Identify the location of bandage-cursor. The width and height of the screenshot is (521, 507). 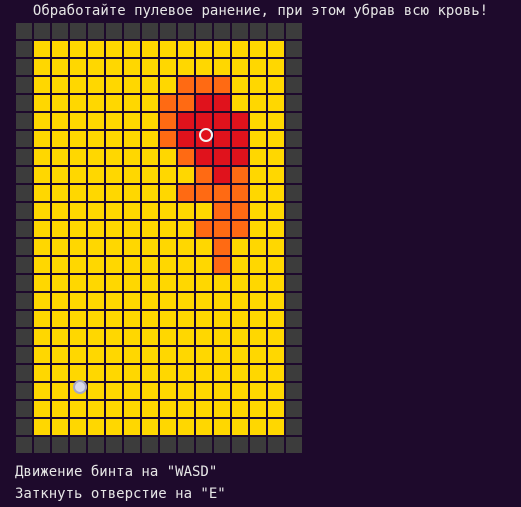
(80, 387).